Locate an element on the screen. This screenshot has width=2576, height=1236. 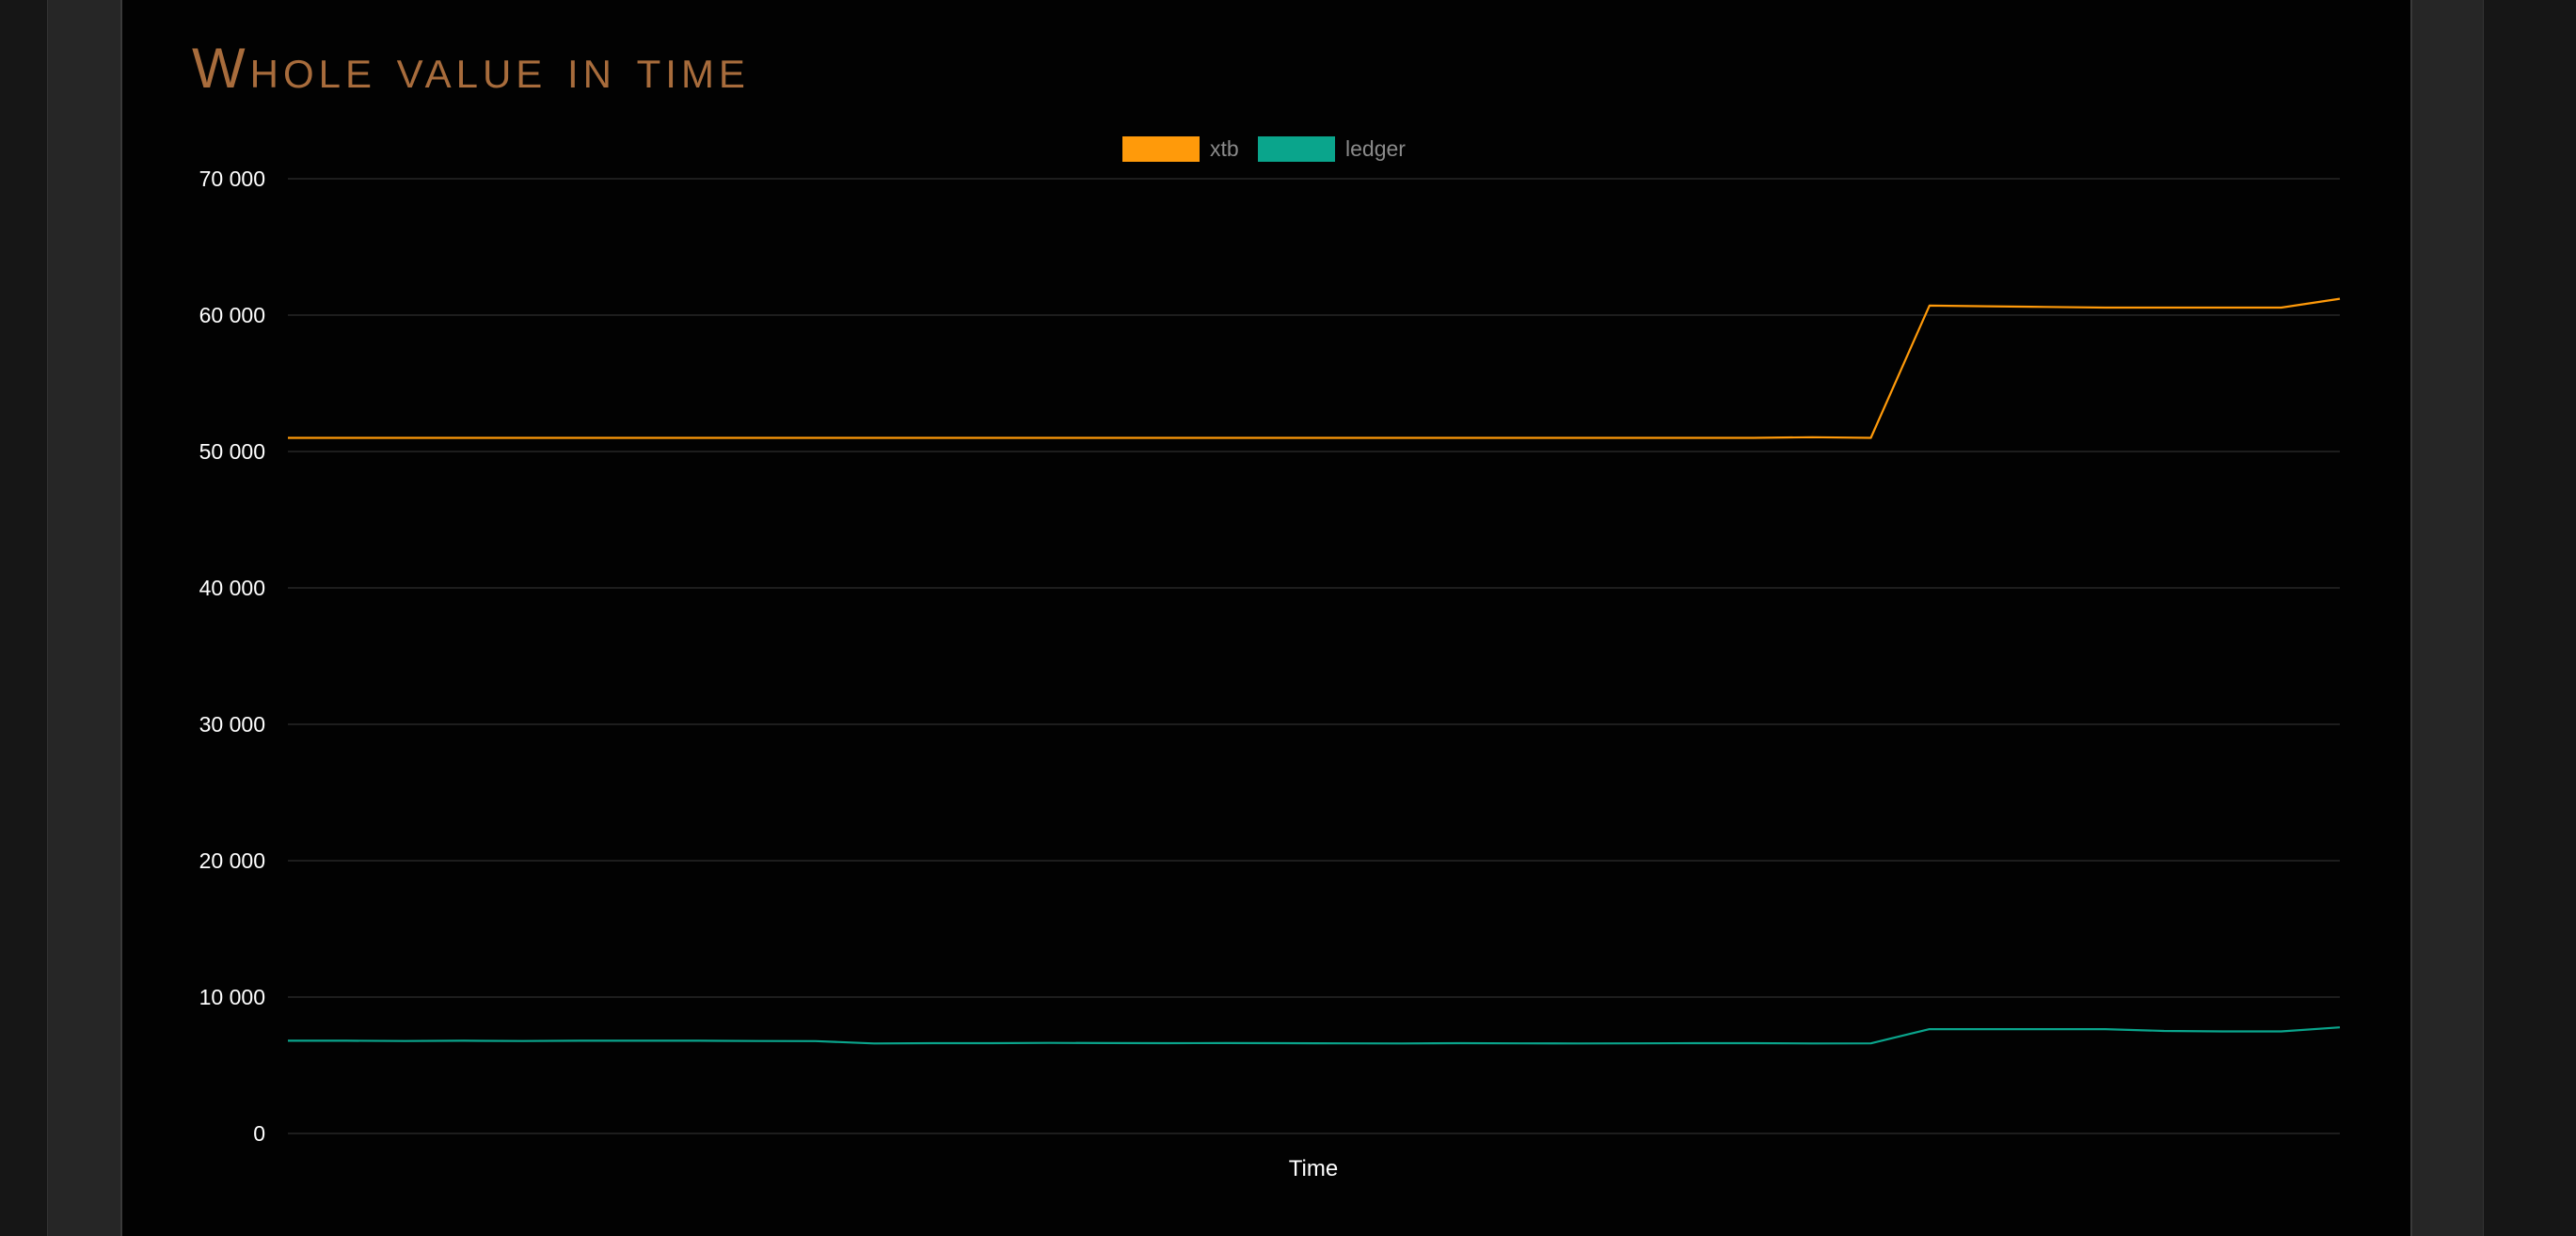
legend-label: xtb is located at coordinates (1224, 148).